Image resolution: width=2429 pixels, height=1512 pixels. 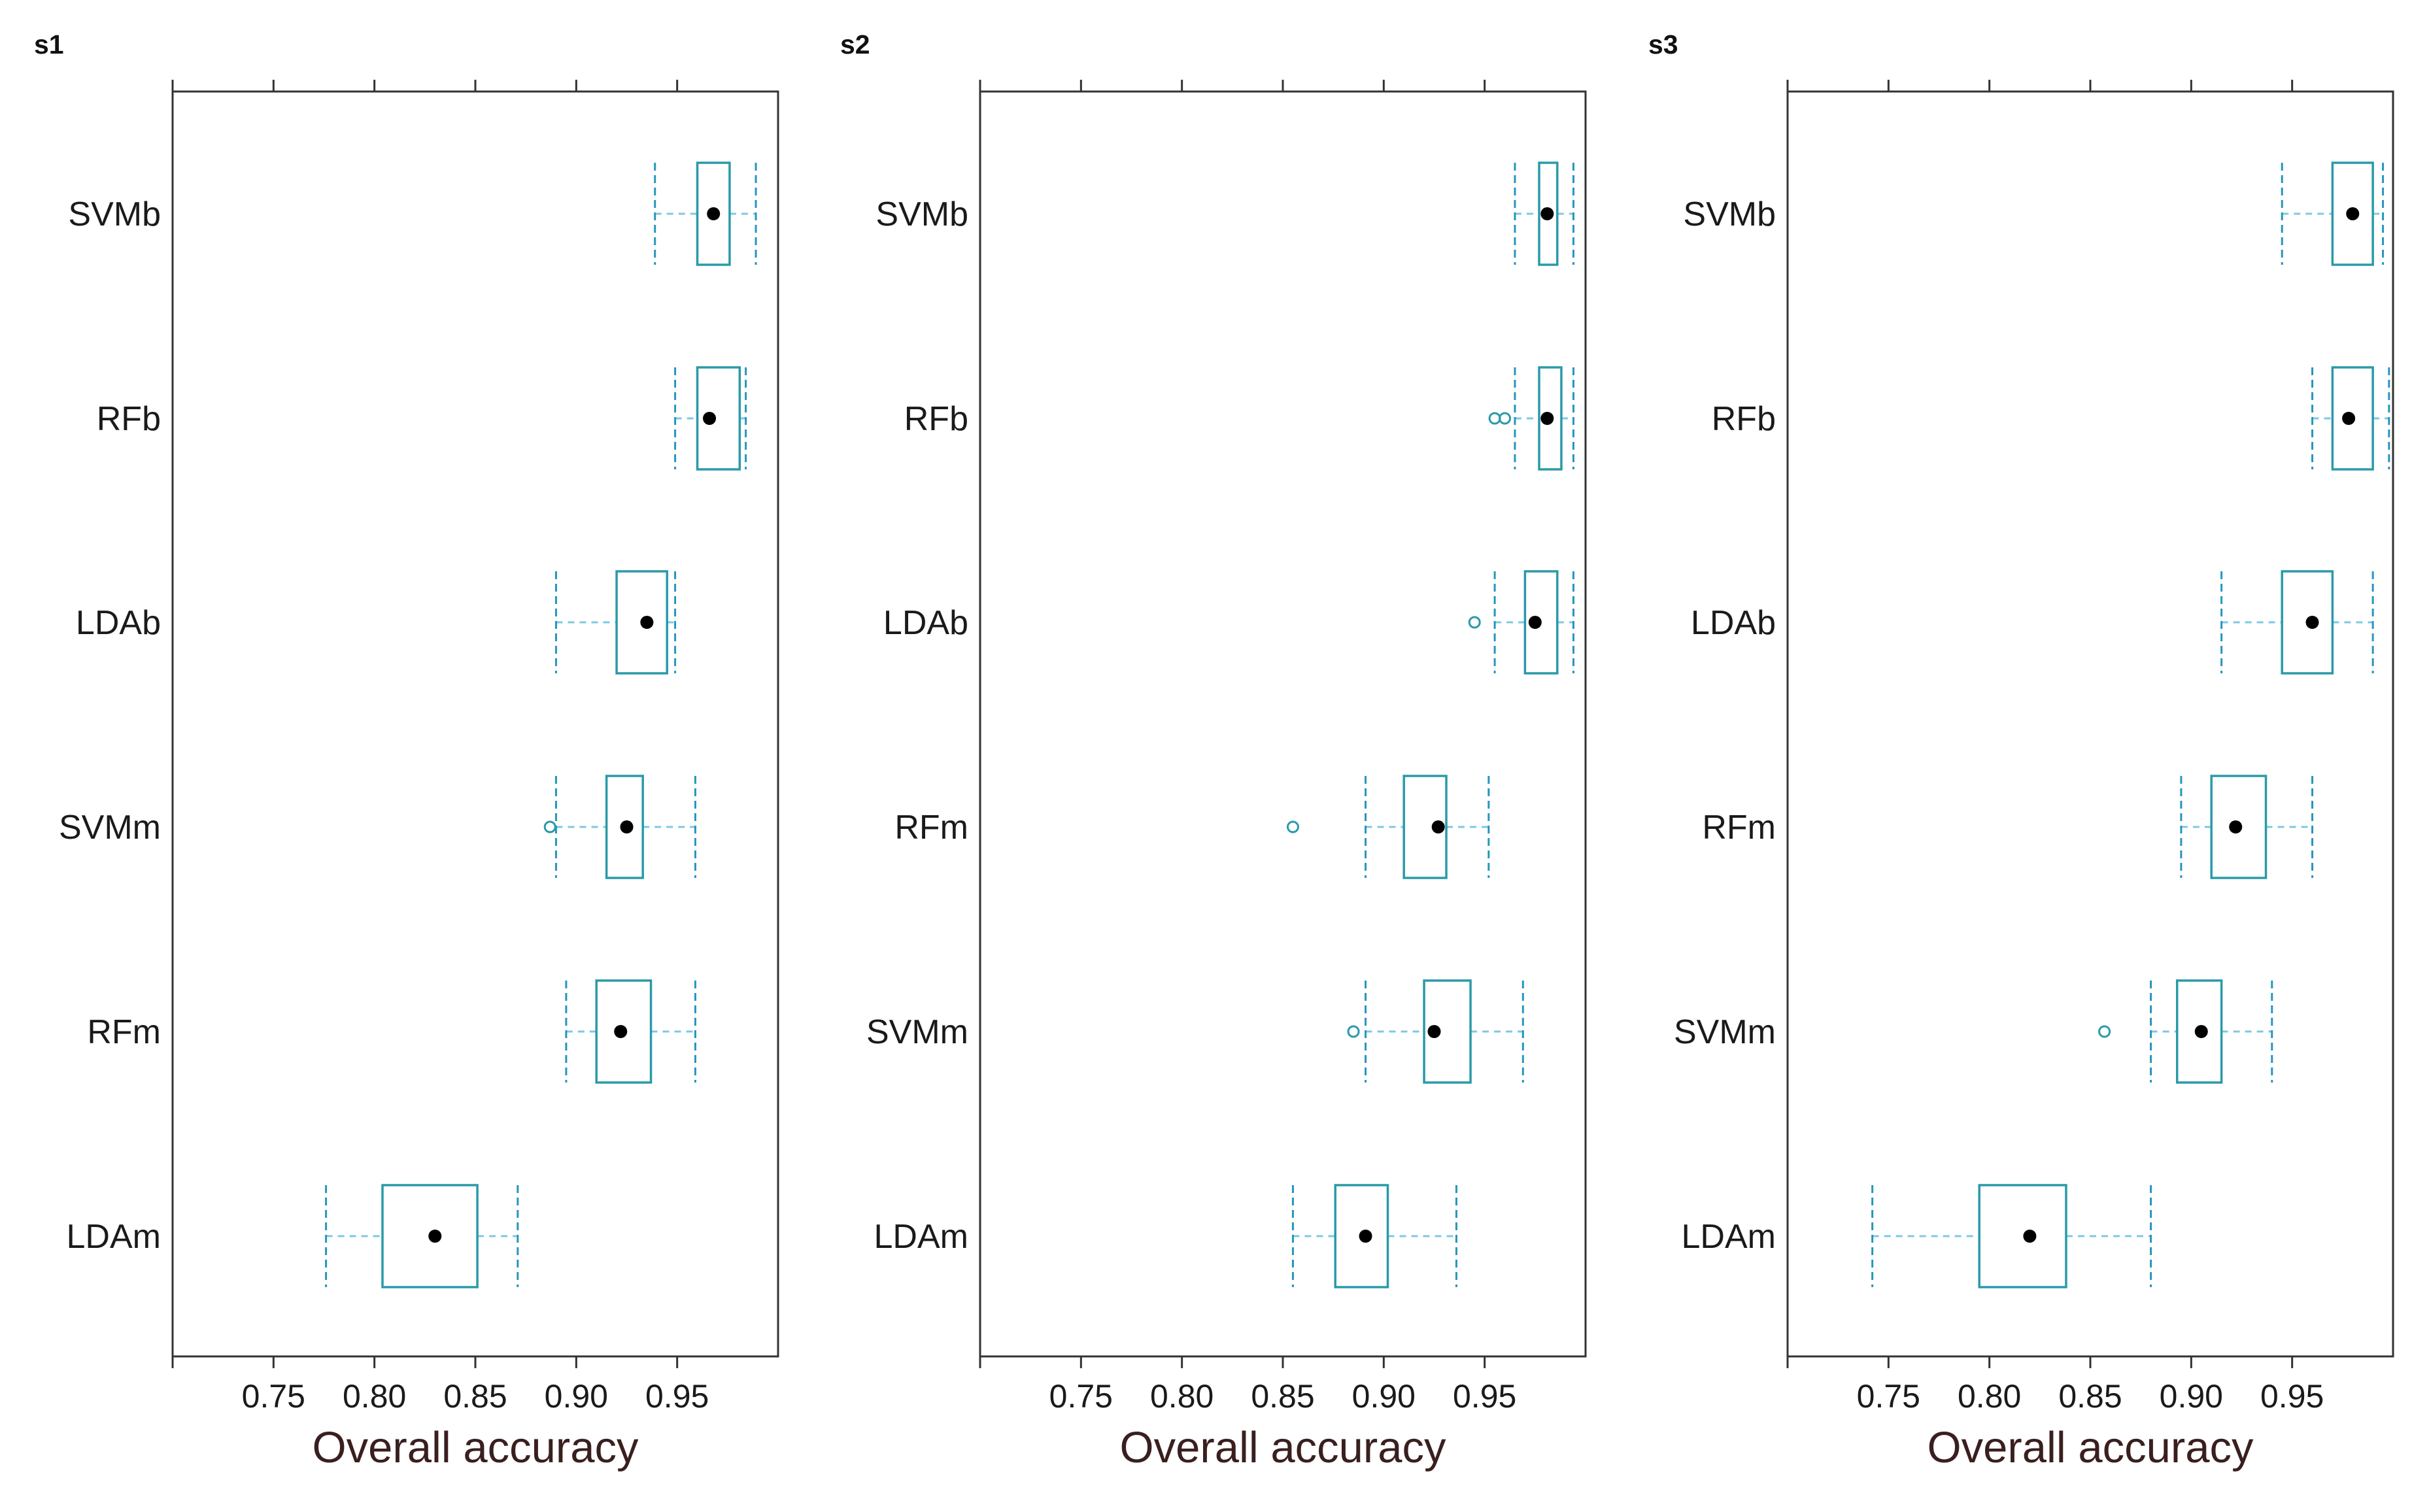 I want to click on panel-s1-outlier-point, so click(x=549, y=826).